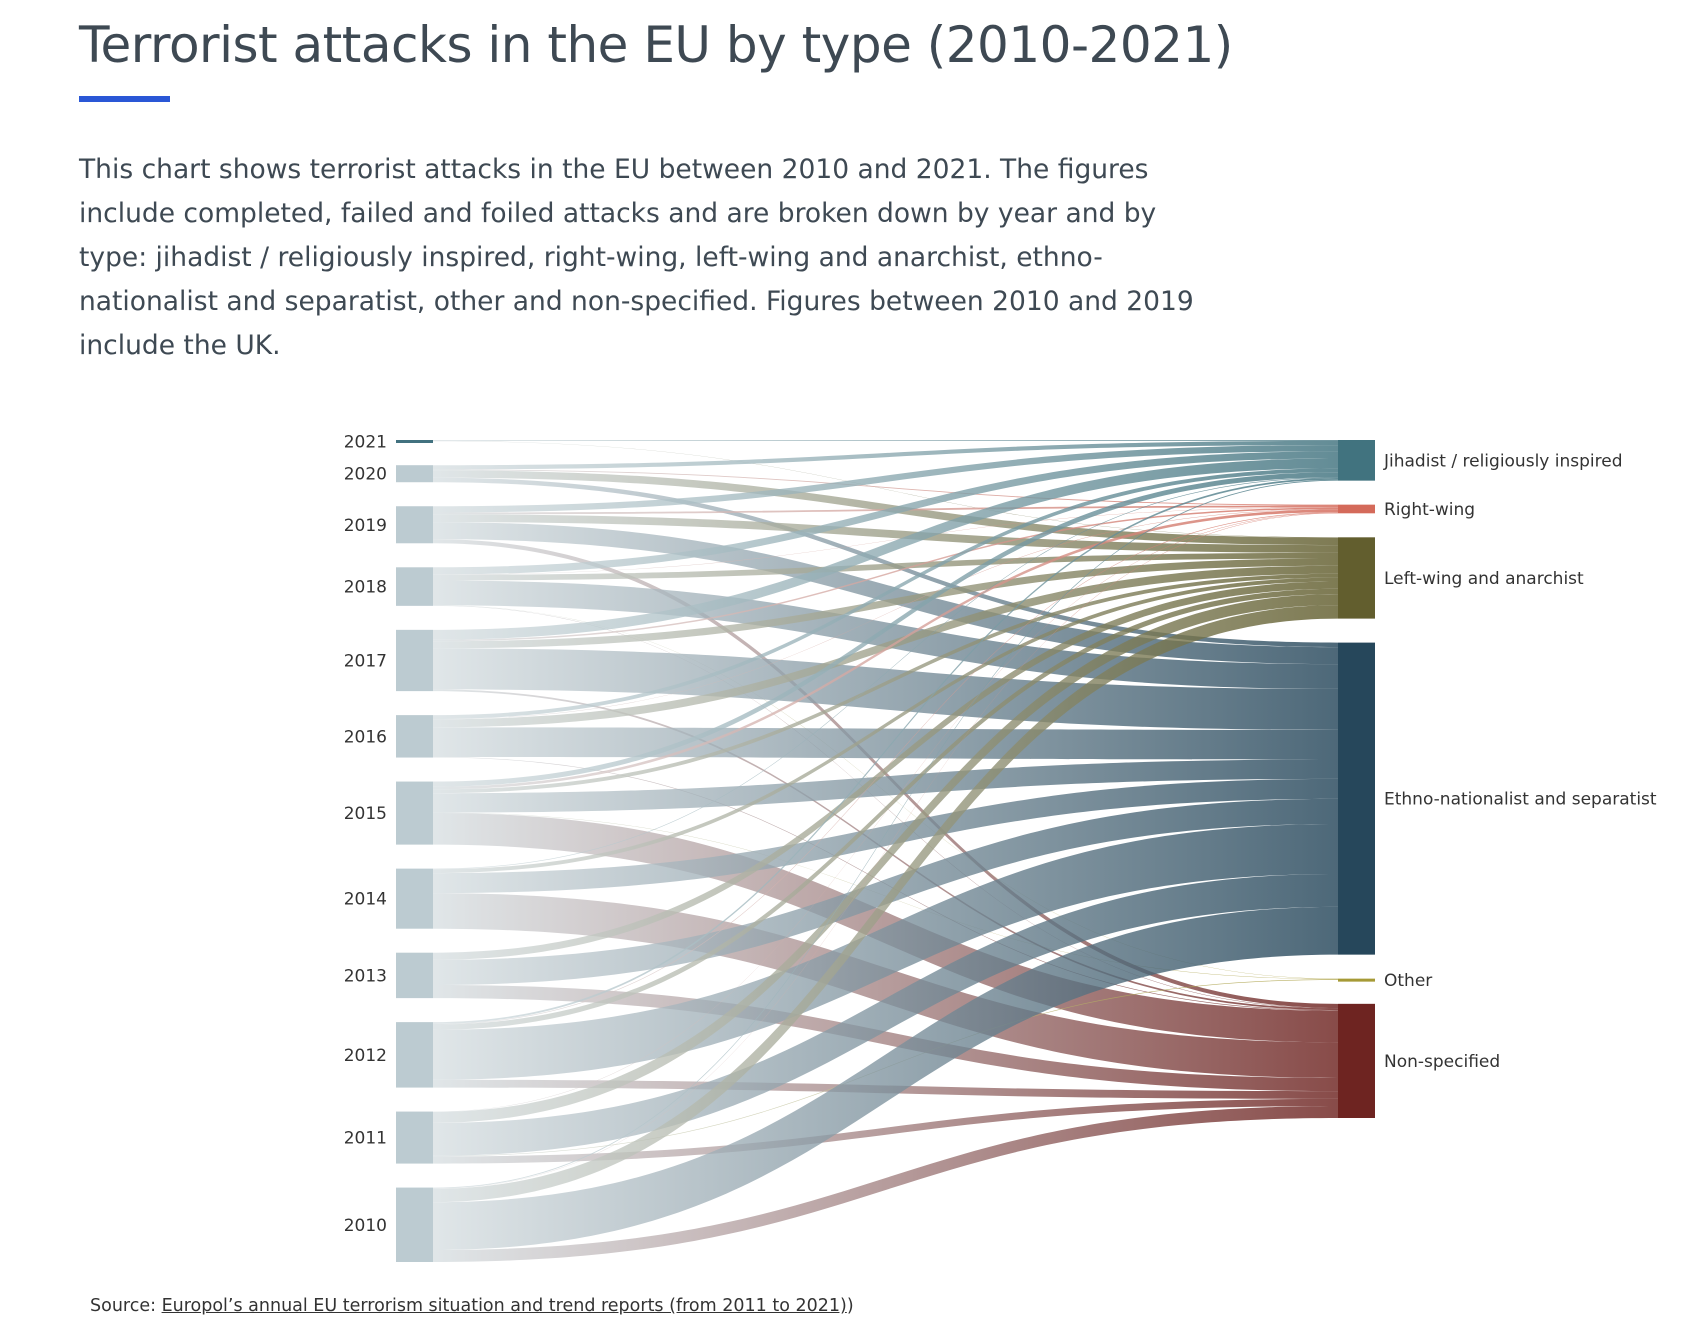 This screenshot has width=1704, height=1338. I want to click on type-label-2: Left-wing and anarchist, so click(1484, 579).